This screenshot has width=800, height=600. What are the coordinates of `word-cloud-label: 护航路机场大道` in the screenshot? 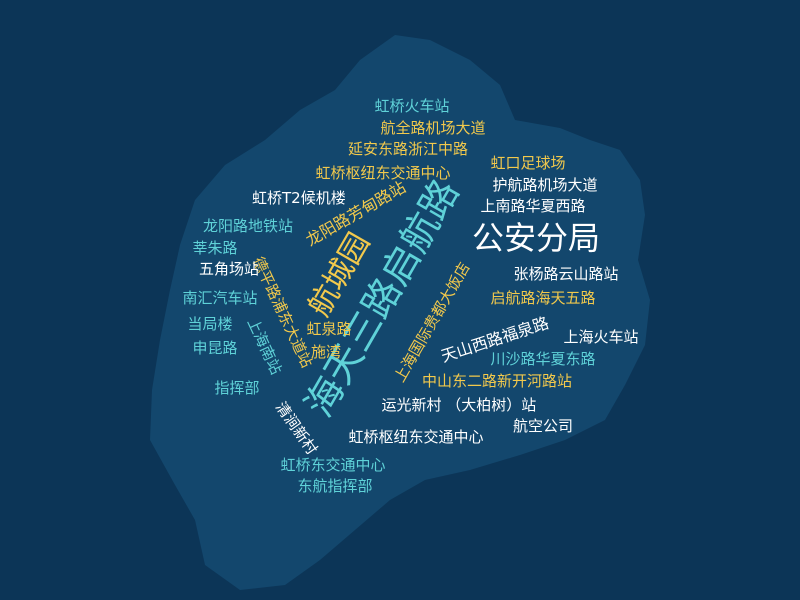 It's located at (545, 184).